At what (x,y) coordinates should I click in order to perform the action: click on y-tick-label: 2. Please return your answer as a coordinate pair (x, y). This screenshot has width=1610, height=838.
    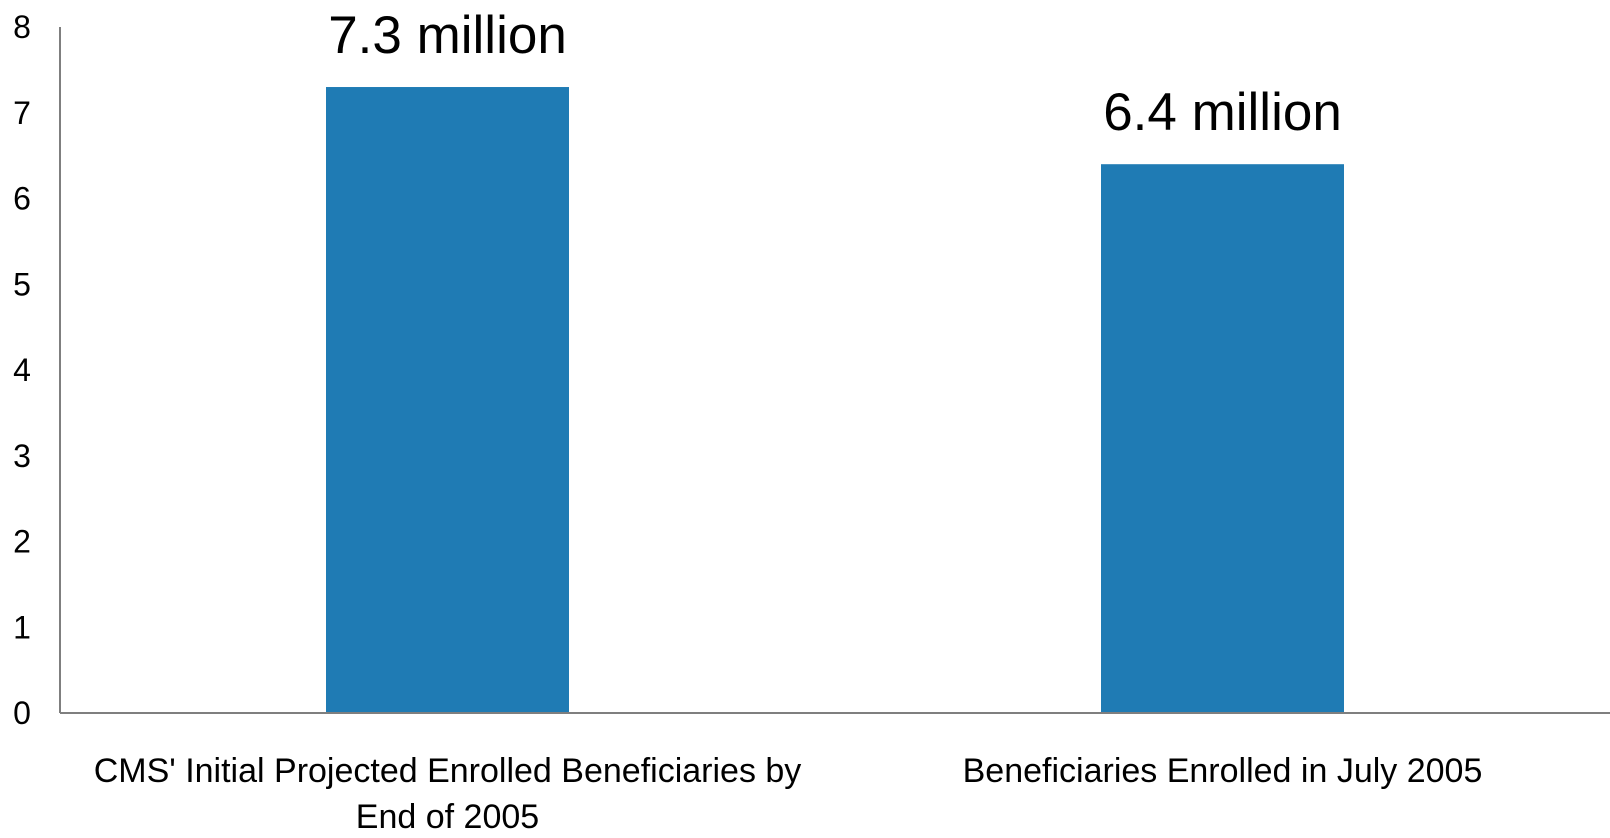
    Looking at the image, I should click on (22, 542).